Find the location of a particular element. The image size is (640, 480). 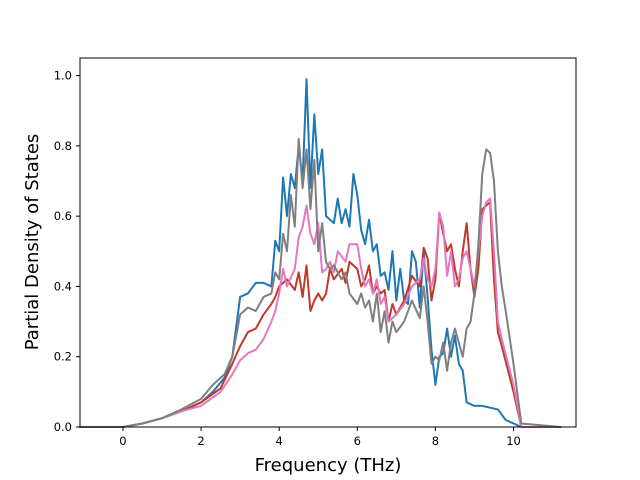

y-axis-label: Partial Density of States is located at coordinates (32, 242).